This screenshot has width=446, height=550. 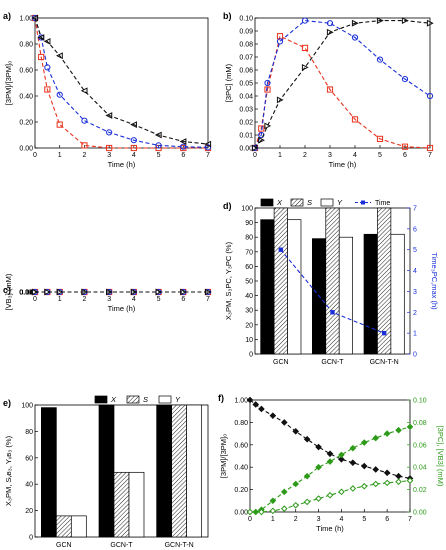 I want to click on x-tick-label: 5, so click(x=380, y=155).